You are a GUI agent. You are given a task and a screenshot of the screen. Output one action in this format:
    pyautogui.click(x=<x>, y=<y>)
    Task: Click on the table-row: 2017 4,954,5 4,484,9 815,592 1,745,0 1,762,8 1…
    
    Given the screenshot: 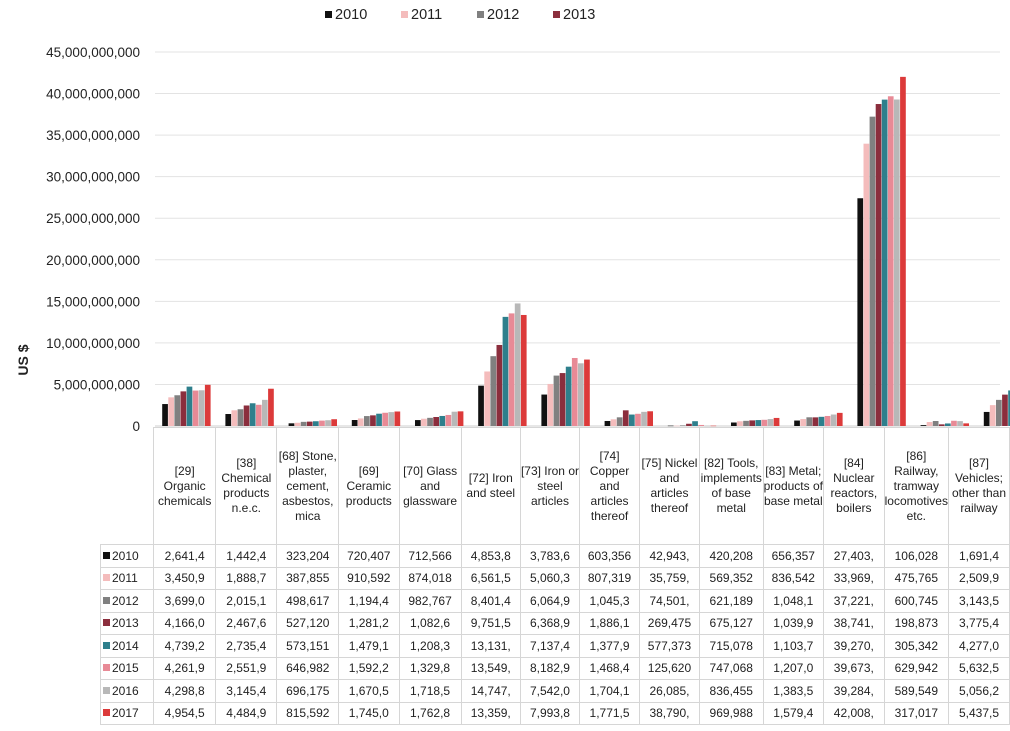 What is the action you would take?
    pyautogui.click(x=554, y=713)
    